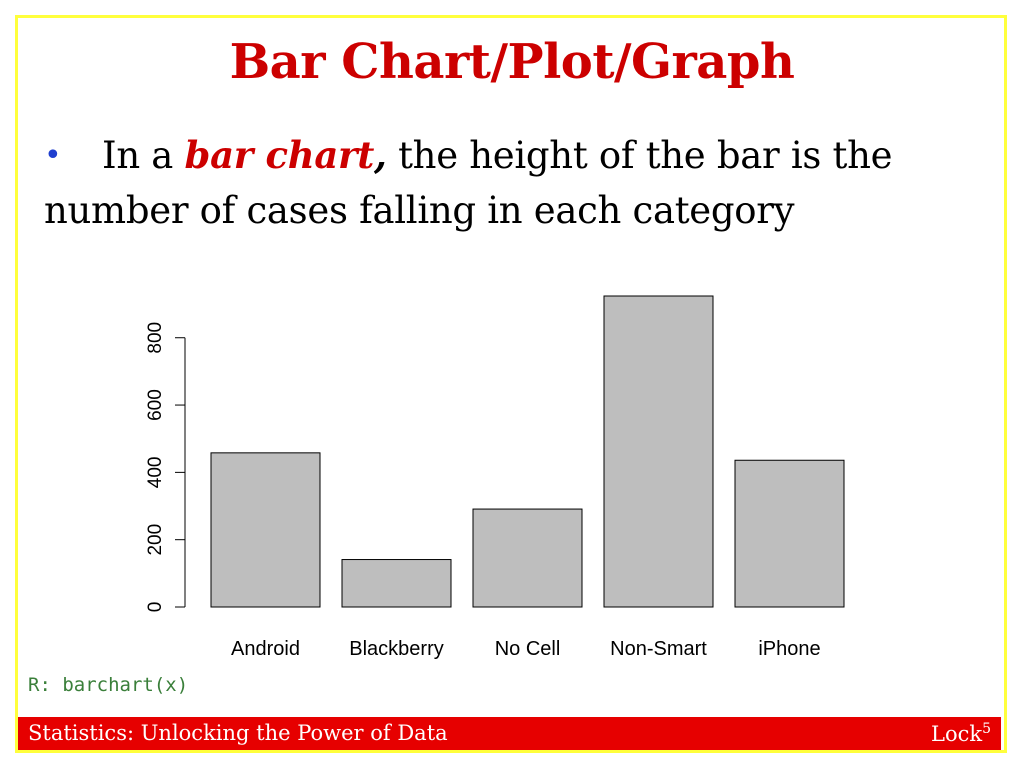 The image size is (1024, 768). Describe the element at coordinates (527, 558) in the screenshot. I see `bar-no-cell` at that location.